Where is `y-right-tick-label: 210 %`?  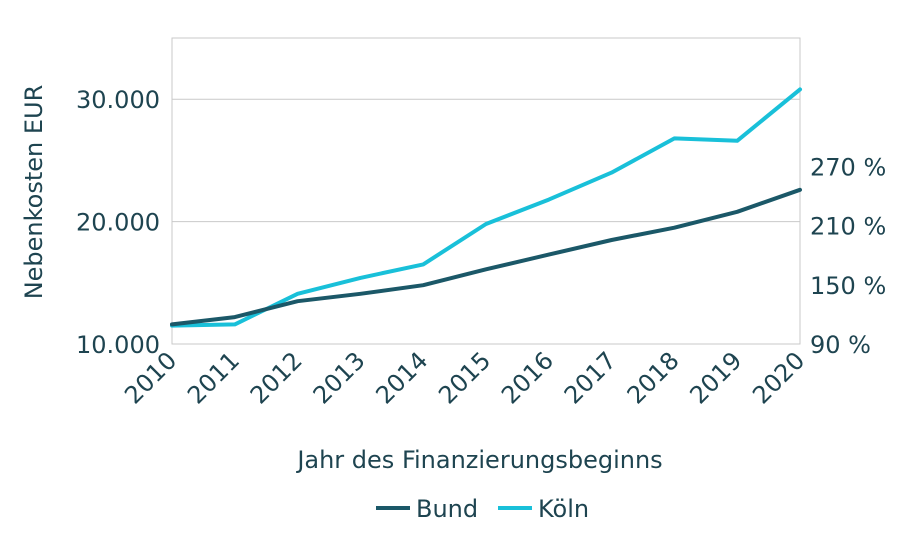
y-right-tick-label: 210 % is located at coordinates (848, 227).